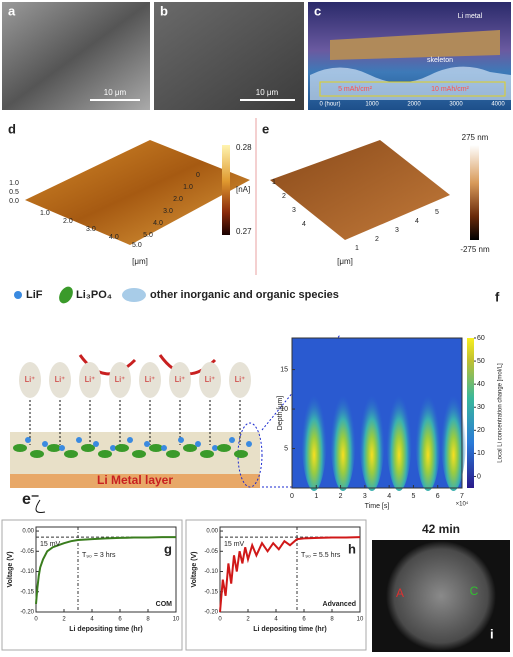 This screenshot has height=657, width=513. Describe the element at coordinates (211, 572) in the screenshot. I see `tick-label: -0.10` at that location.